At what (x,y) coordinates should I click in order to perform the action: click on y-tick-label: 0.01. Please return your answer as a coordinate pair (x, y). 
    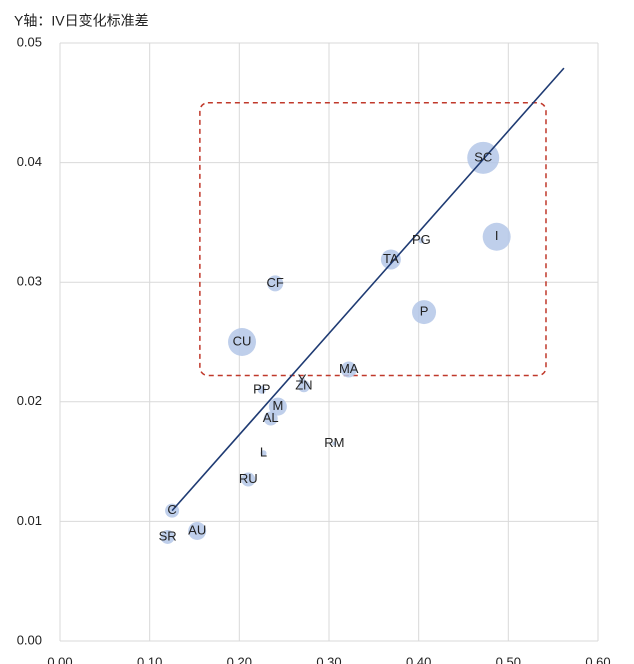
    Looking at the image, I should click on (29, 520).